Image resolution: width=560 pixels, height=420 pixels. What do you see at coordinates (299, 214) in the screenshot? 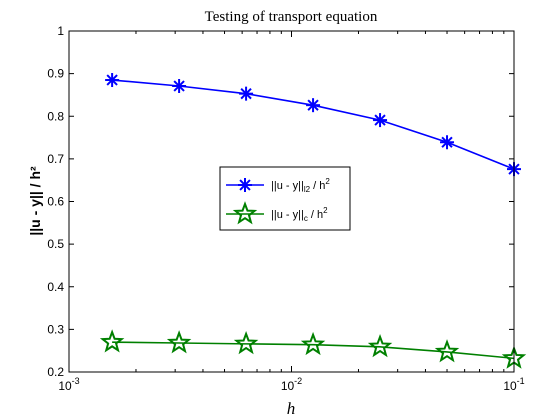
I see `legend-label: ||u - y||c / h2` at bounding box center [299, 214].